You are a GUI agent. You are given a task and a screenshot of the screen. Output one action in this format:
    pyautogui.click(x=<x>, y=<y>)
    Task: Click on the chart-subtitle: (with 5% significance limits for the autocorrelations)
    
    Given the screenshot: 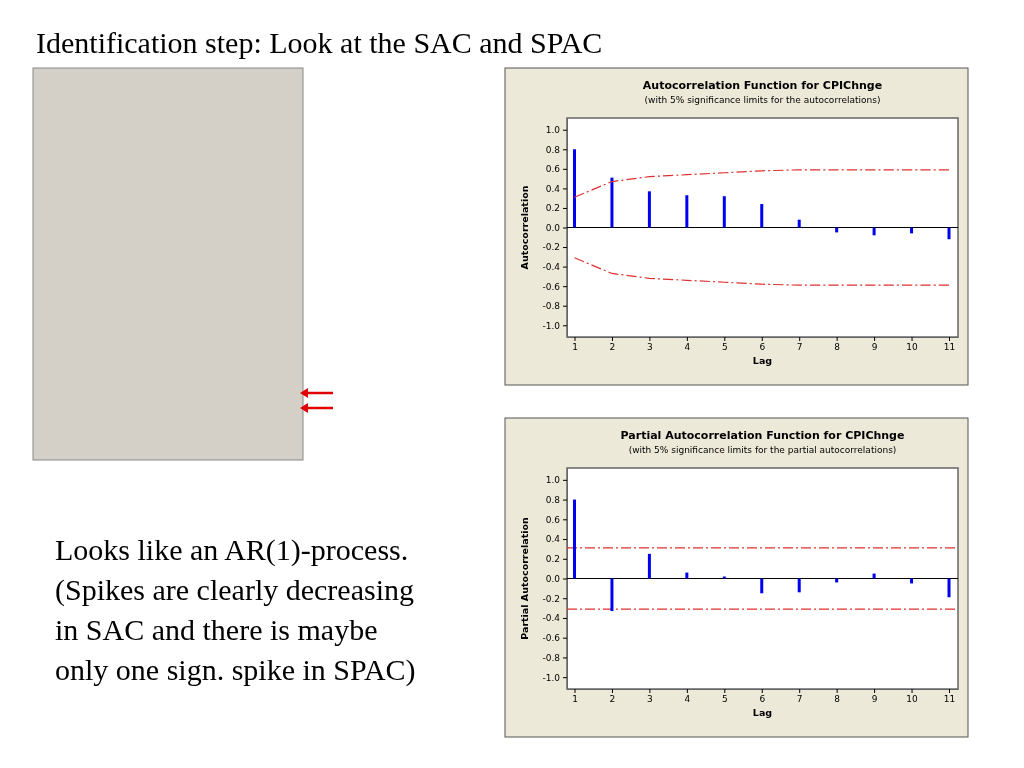 What is the action you would take?
    pyautogui.click(x=762, y=100)
    